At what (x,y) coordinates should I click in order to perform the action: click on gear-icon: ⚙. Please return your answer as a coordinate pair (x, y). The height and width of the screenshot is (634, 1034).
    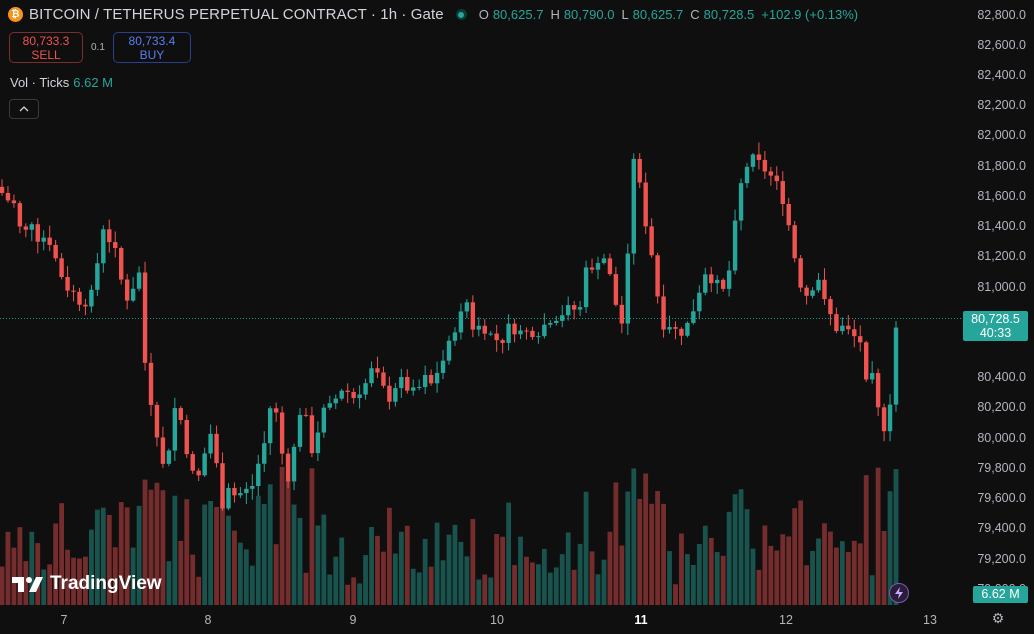
    Looking at the image, I should click on (998, 618).